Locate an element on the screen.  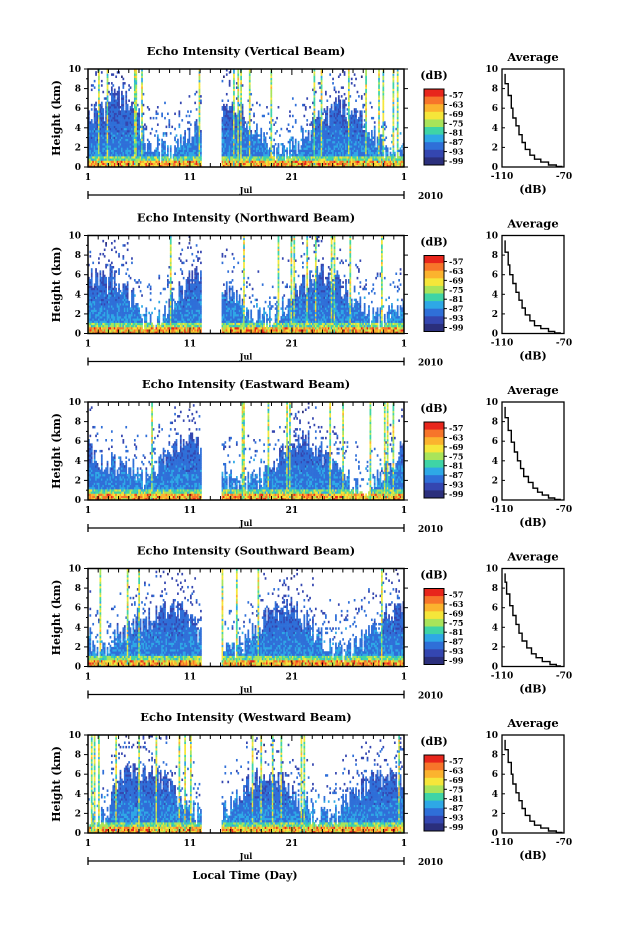
colorbar-tick-label: -69 is located at coordinates (456, 114).